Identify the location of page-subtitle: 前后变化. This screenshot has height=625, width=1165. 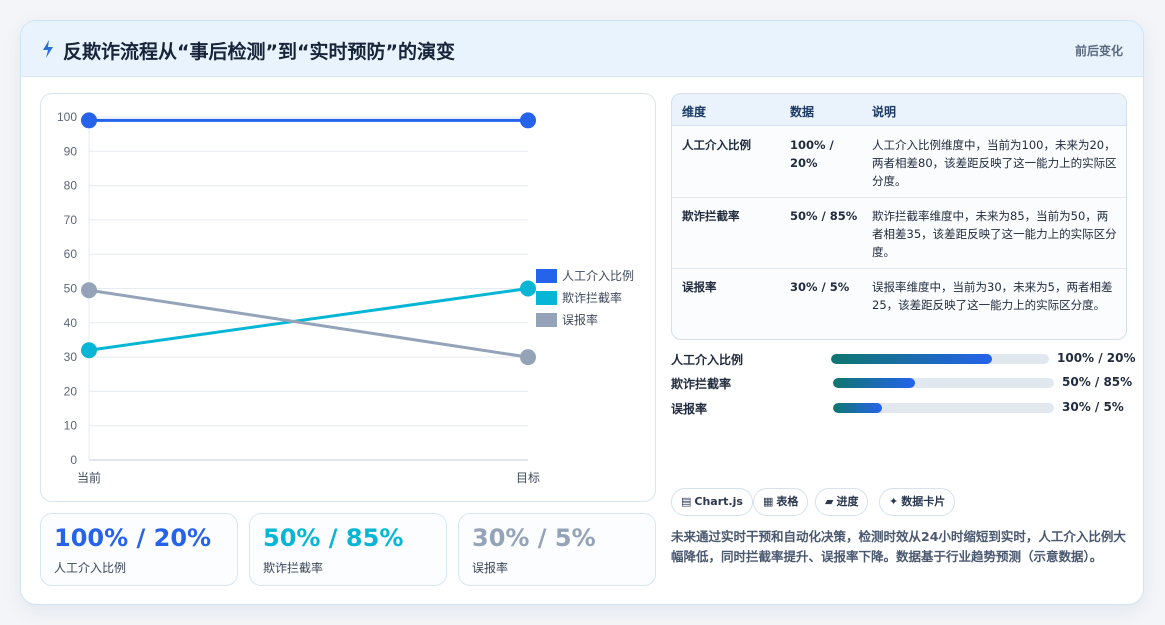
(1098, 51).